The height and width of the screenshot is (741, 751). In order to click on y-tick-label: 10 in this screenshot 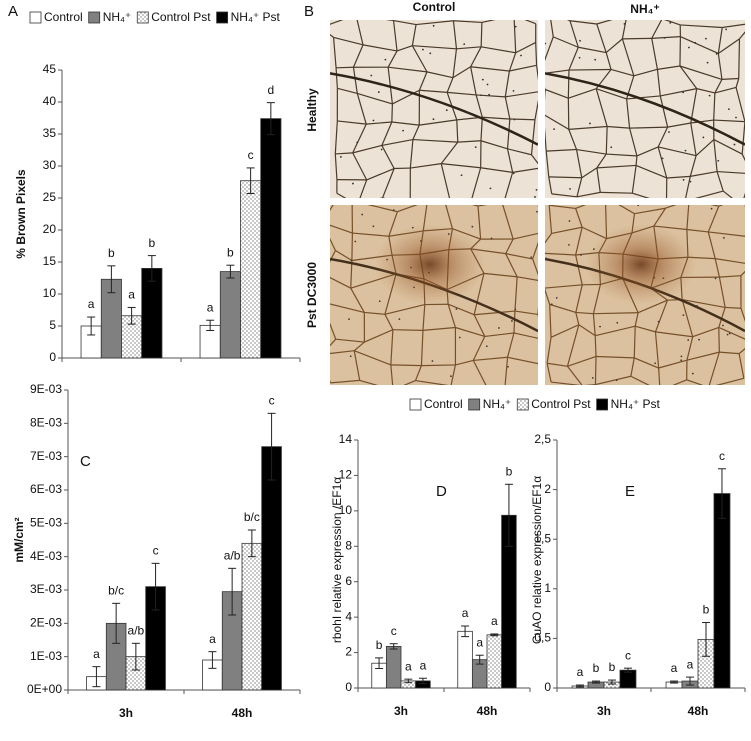, I will do `click(346, 510)`.